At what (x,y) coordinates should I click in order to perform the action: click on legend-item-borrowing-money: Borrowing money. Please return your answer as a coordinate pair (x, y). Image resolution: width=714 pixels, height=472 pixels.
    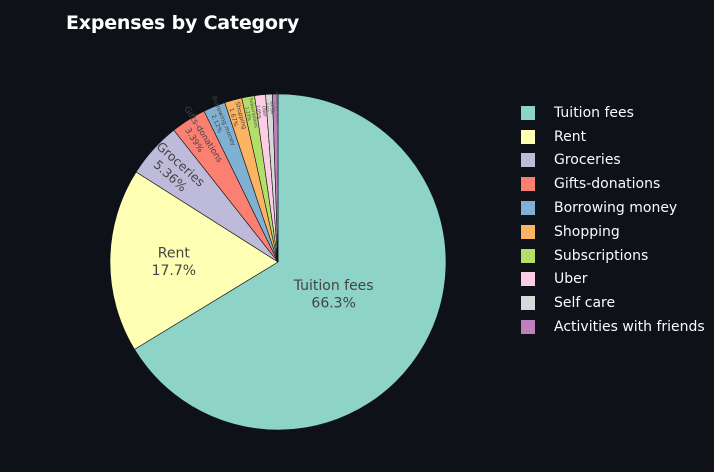
    Looking at the image, I should click on (613, 208).